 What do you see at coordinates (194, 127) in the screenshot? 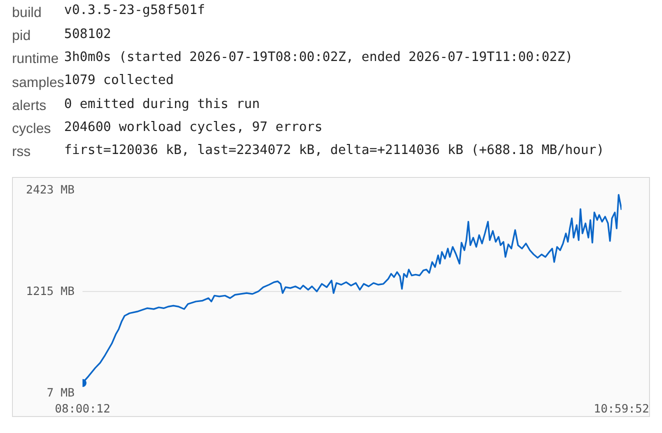
I see `text: 204600 workload cycles, 97 errors` at bounding box center [194, 127].